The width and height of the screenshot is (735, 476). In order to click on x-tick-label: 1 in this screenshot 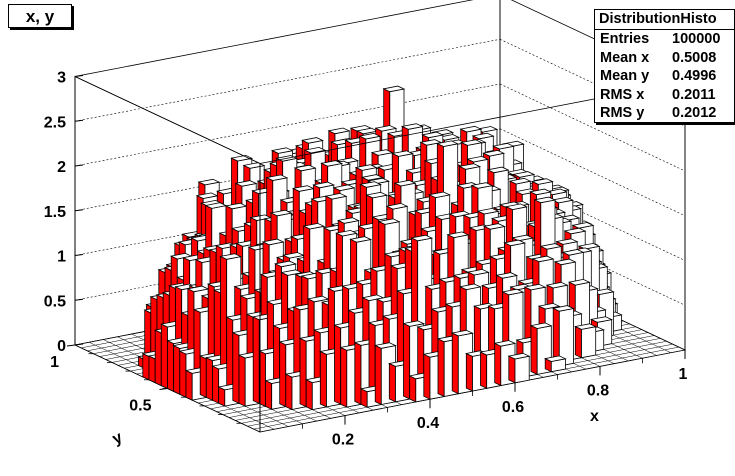, I will do `click(683, 374)`.